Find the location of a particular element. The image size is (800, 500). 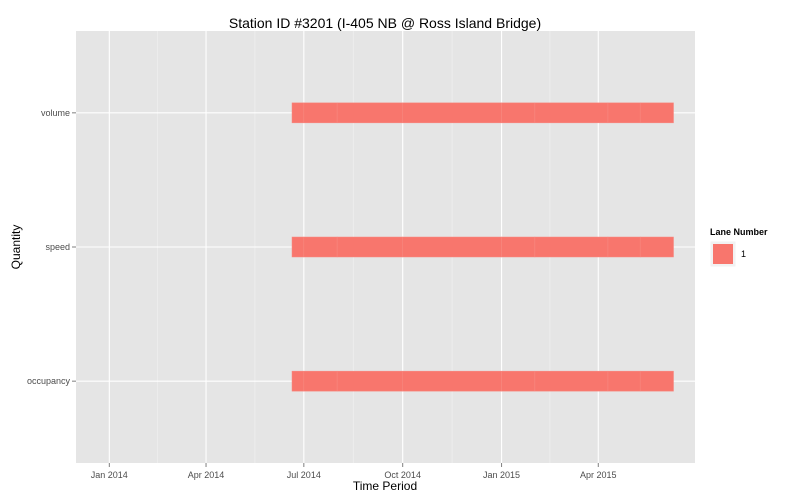

x-tick-label: Apr 2014 is located at coordinates (206, 475).